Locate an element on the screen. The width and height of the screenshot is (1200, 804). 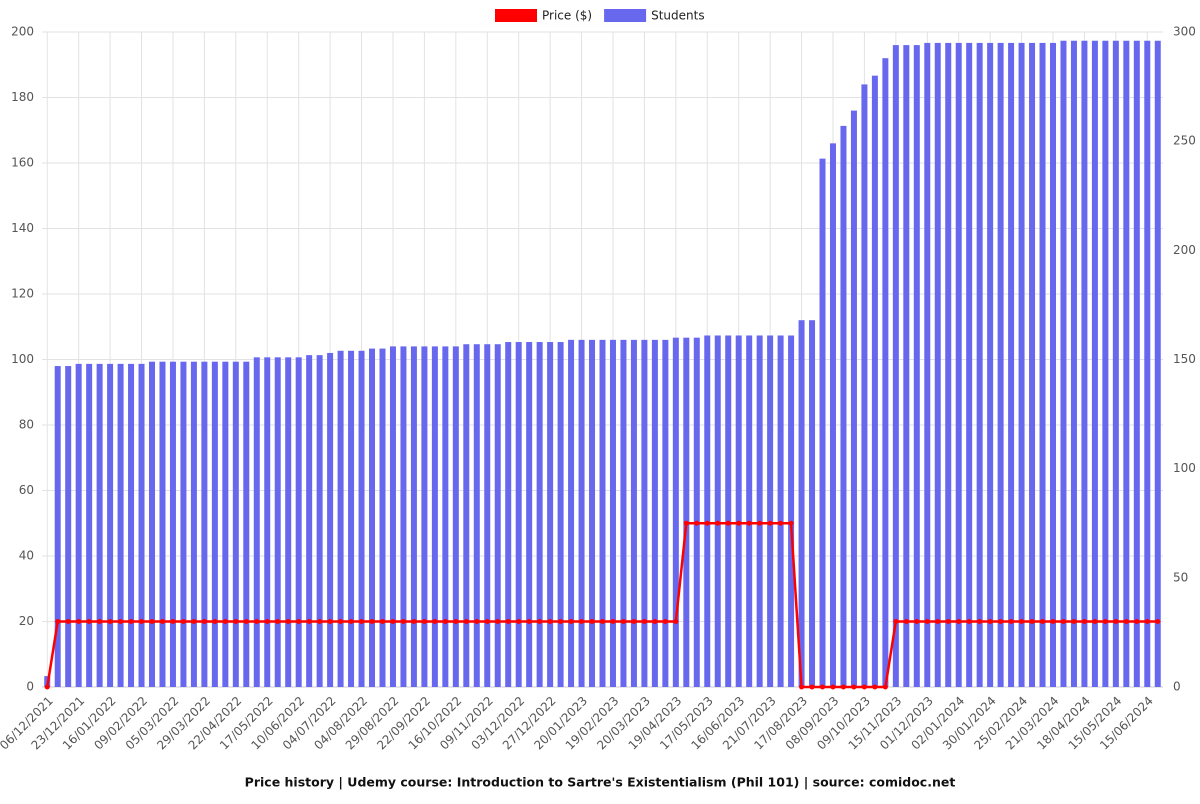
y-tick-label: 60 is located at coordinates (26, 490).